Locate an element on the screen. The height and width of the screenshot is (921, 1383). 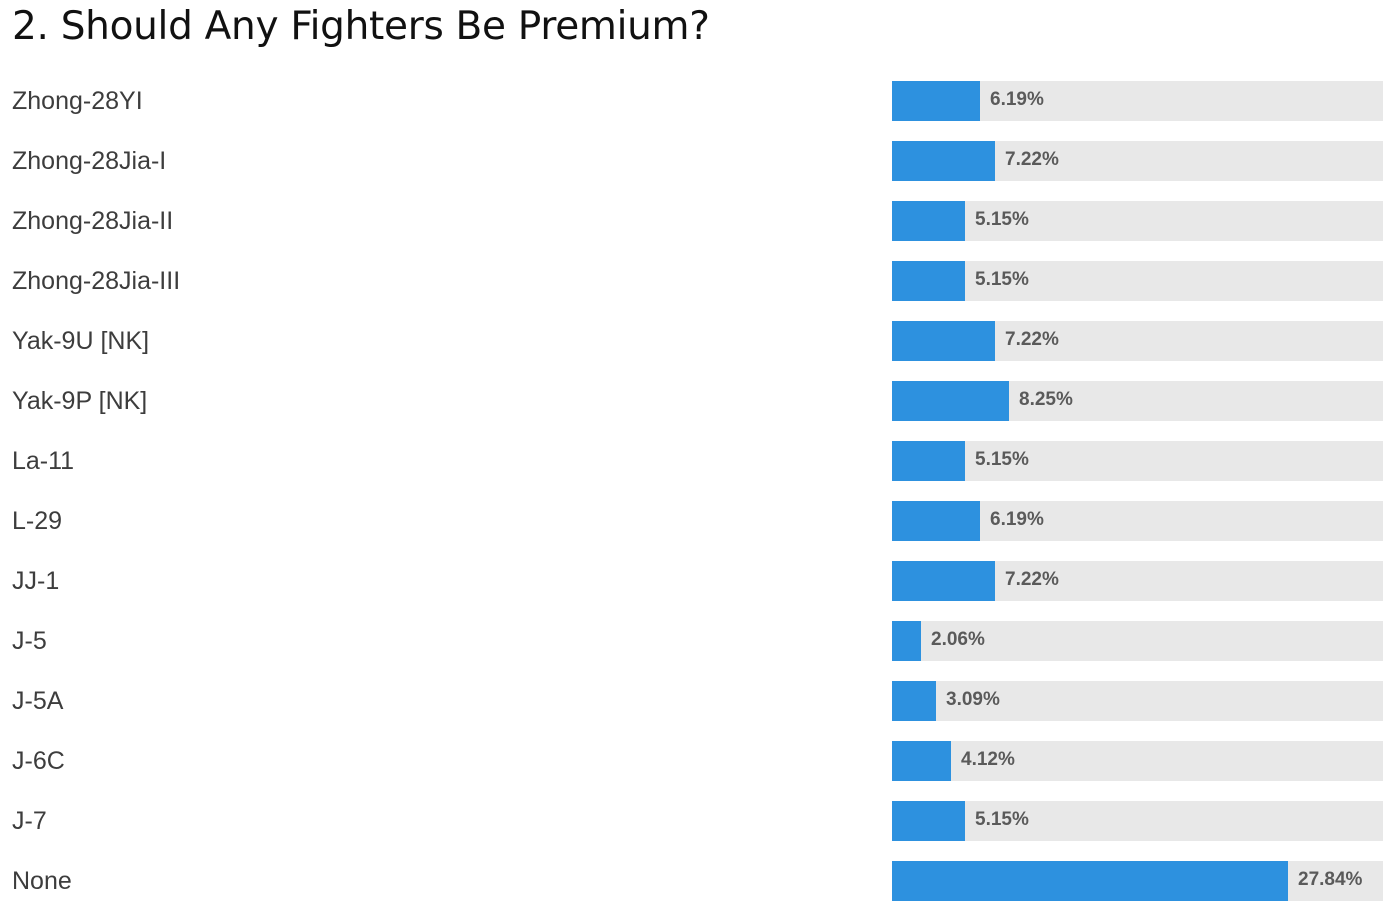
poll-option-label: J-5 is located at coordinates (29, 641).